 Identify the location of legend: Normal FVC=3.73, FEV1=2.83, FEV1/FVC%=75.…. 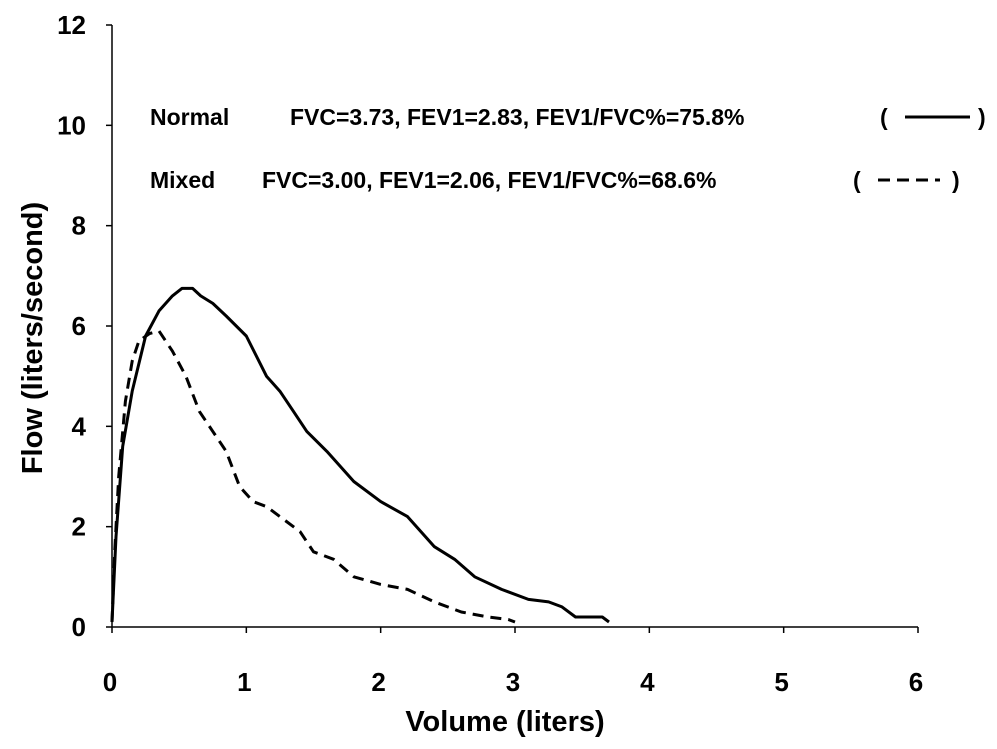
(568, 148).